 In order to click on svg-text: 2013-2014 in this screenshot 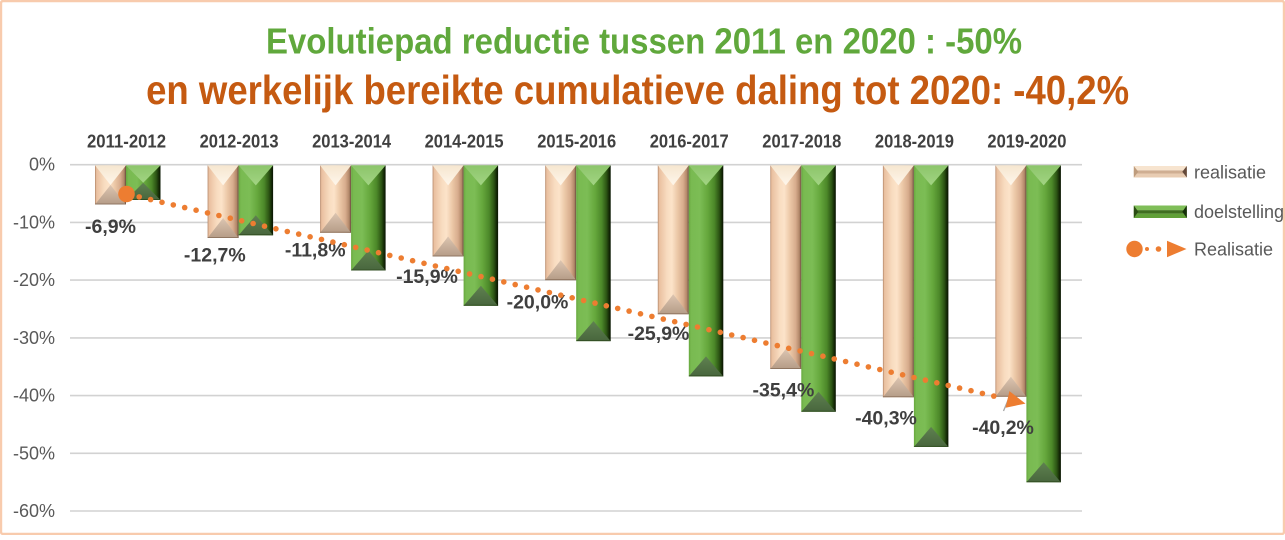, I will do `click(352, 141)`.